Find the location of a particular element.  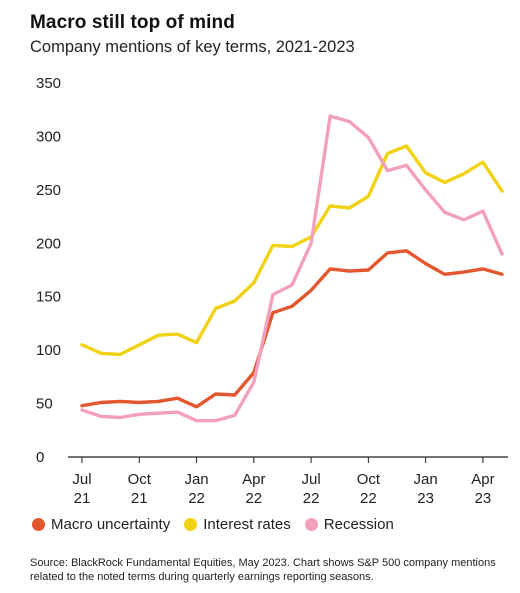

chart-title: Macro still top of mind is located at coordinates (132, 22).